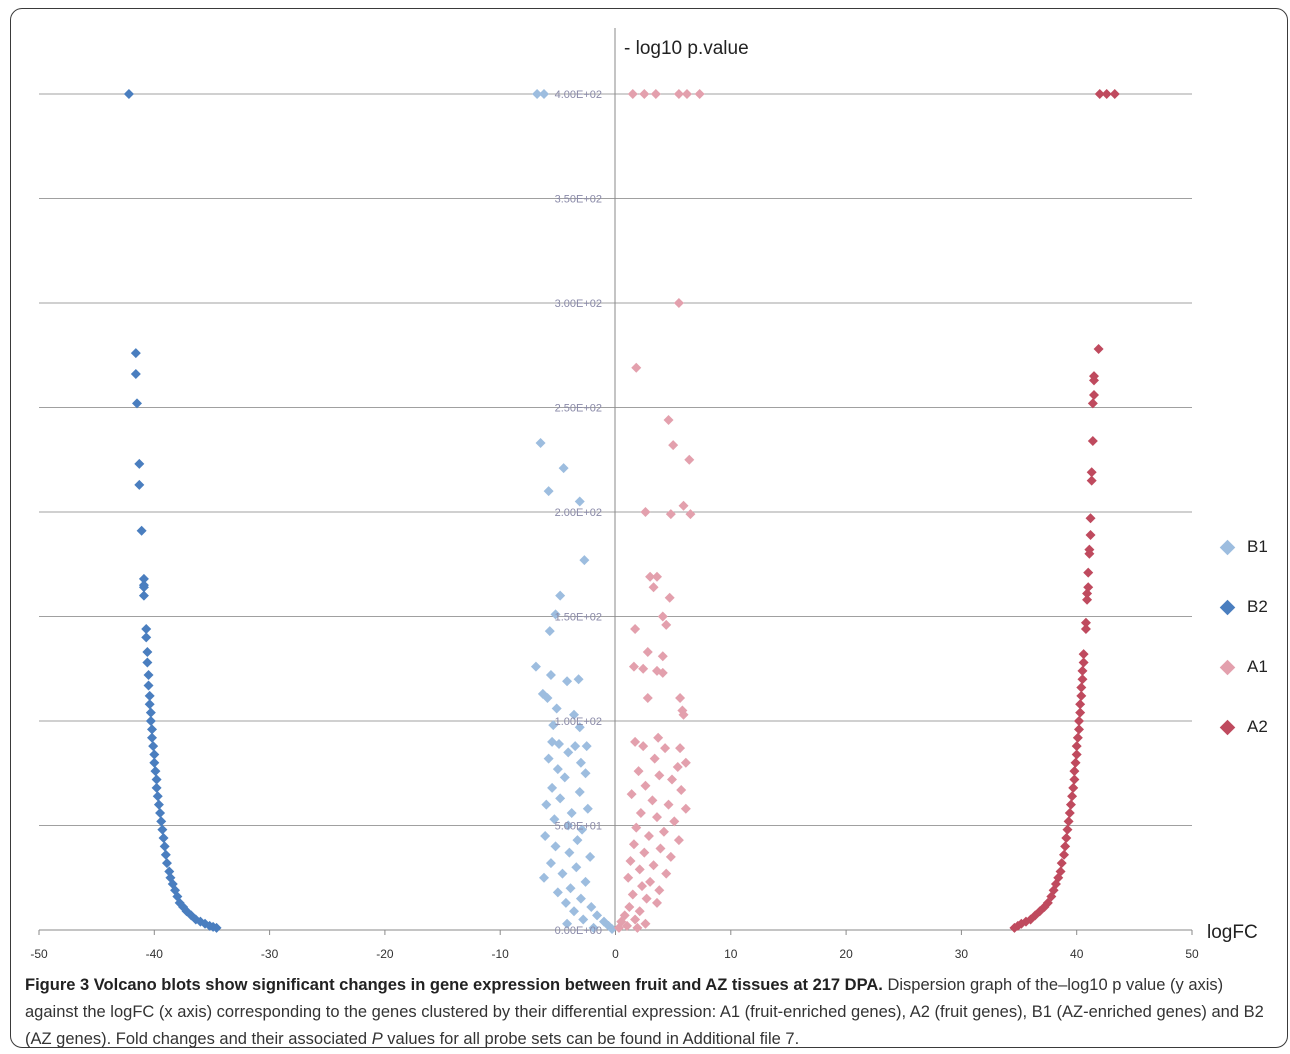 The image size is (1290, 1054). Describe the element at coordinates (1227, 607) in the screenshot. I see `legend-diamond-icon` at that location.